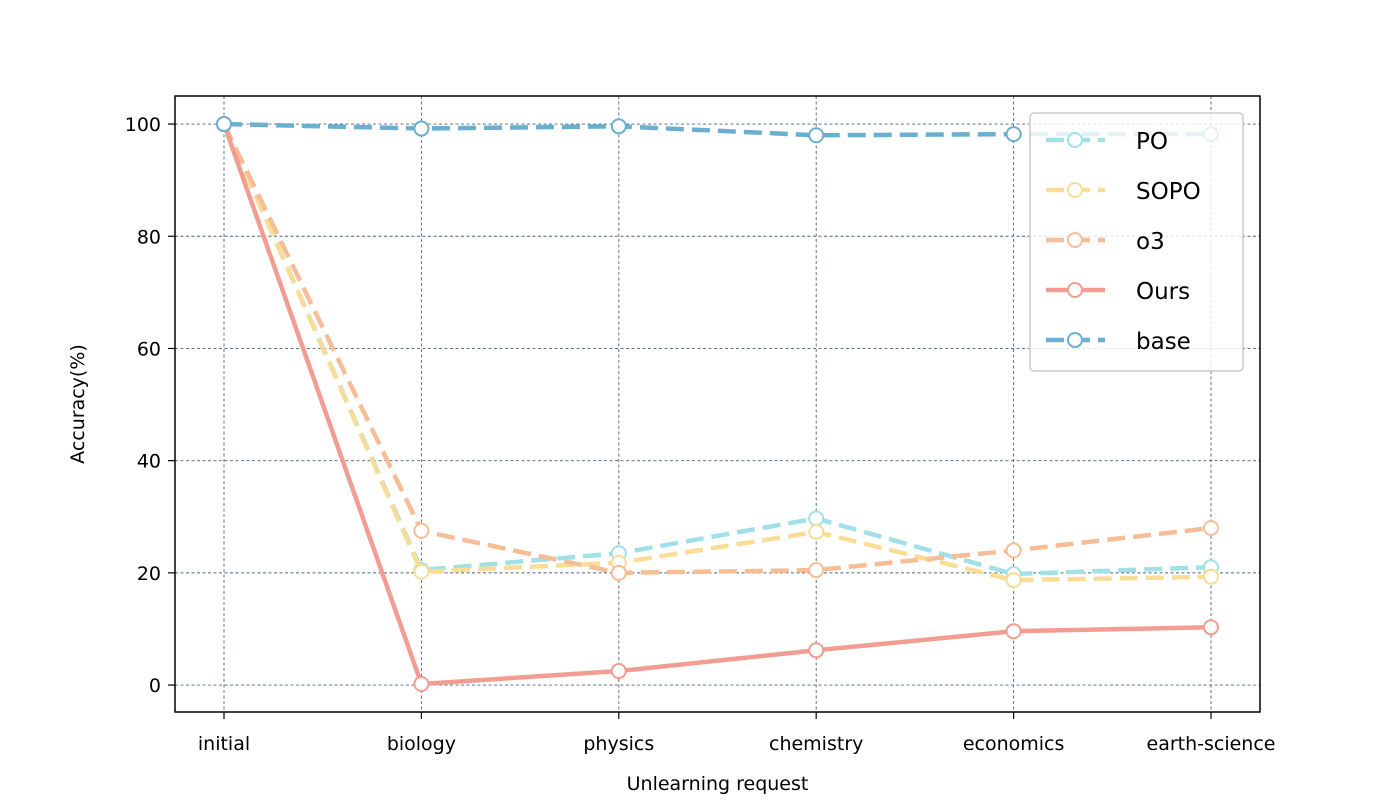 The image size is (1400, 800). What do you see at coordinates (1168, 192) in the screenshot?
I see `legend-label-sopo: SOPO` at bounding box center [1168, 192].